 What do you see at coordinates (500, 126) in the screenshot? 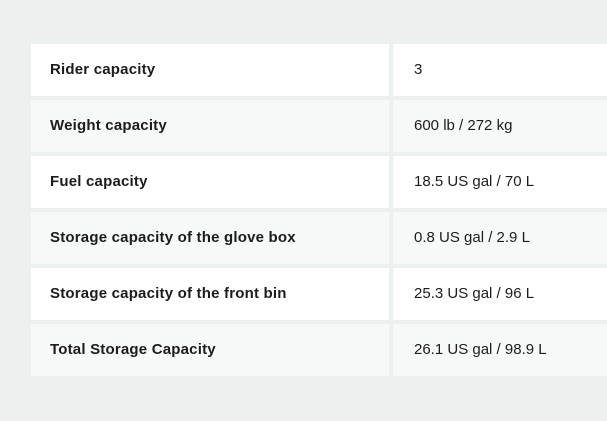
I see `spec-value: 600 lb / 272 kg` at bounding box center [500, 126].